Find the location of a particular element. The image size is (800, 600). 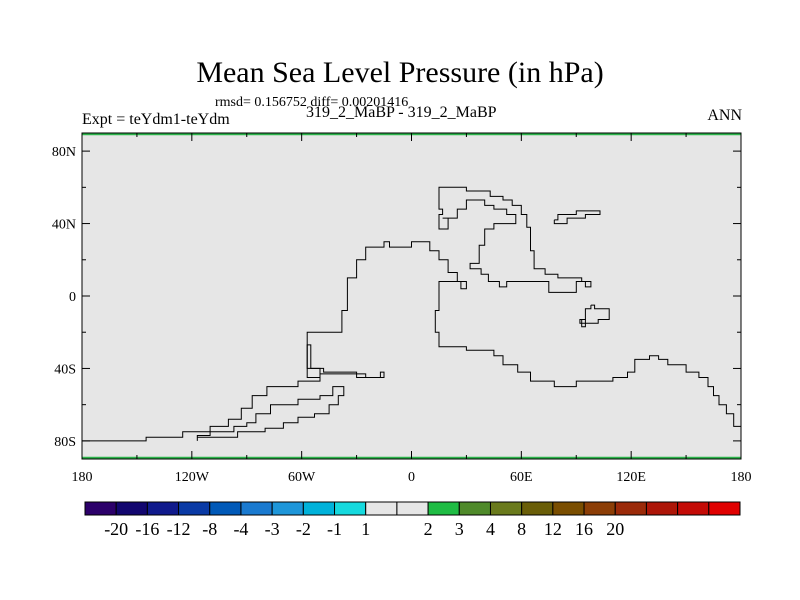

x-tick-label: 0 is located at coordinates (411, 477).